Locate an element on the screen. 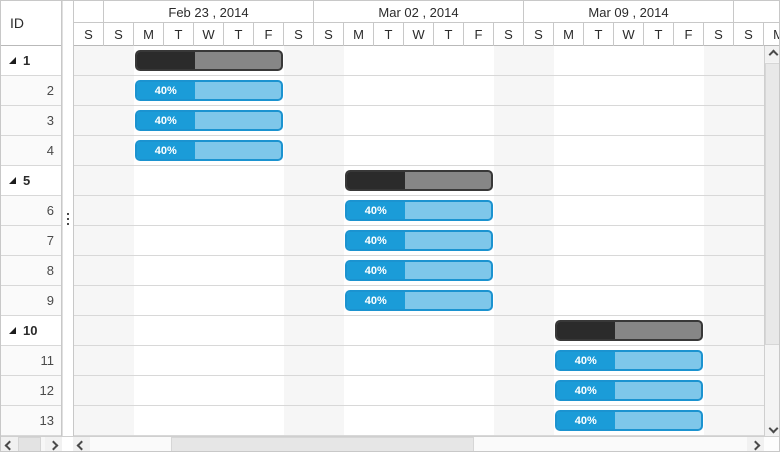 This screenshot has width=780, height=452. day-header-cell: F is located at coordinates (689, 34).